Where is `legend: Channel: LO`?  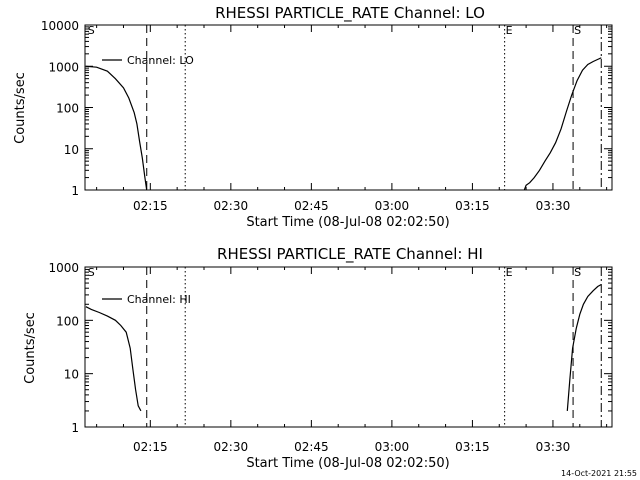
legend: Channel: LO is located at coordinates (148, 60).